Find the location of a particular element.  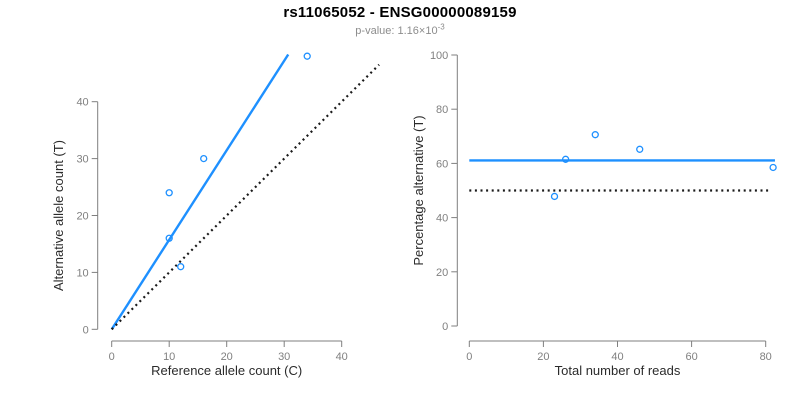

y-tick-label: 10 is located at coordinates (82, 273).